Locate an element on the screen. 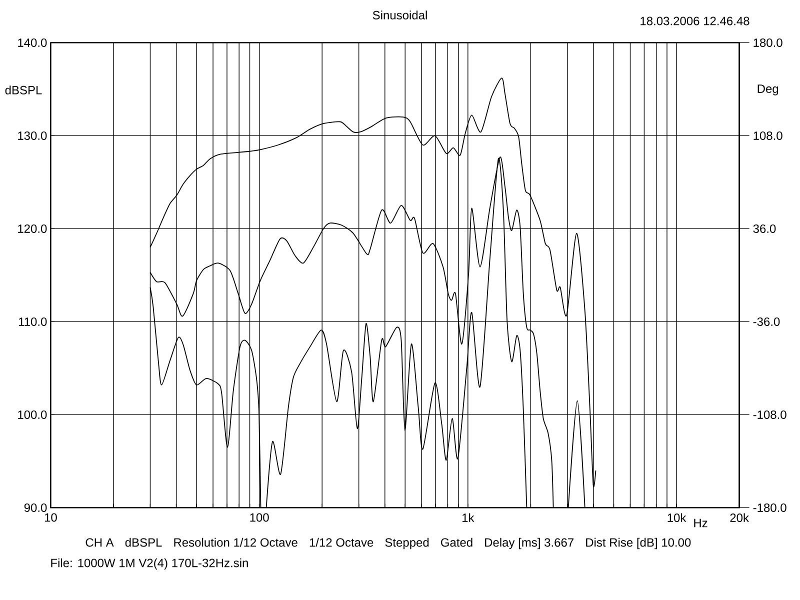 The height and width of the screenshot is (600, 800). text: Stepped is located at coordinates (407, 544).